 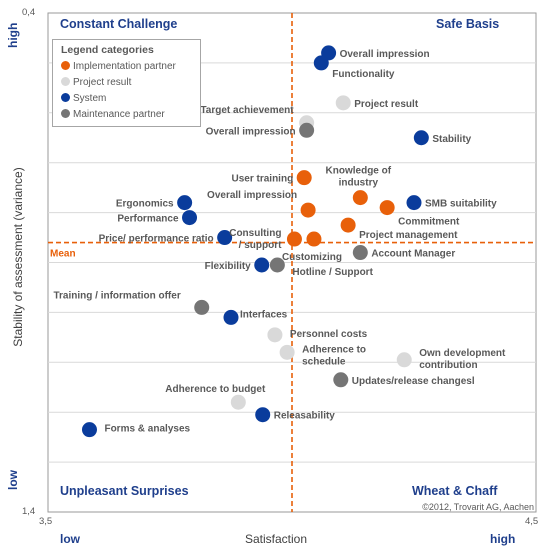 I want to click on label-system-price-performance-ratio: Price/ performance ratio, so click(x=156, y=239).